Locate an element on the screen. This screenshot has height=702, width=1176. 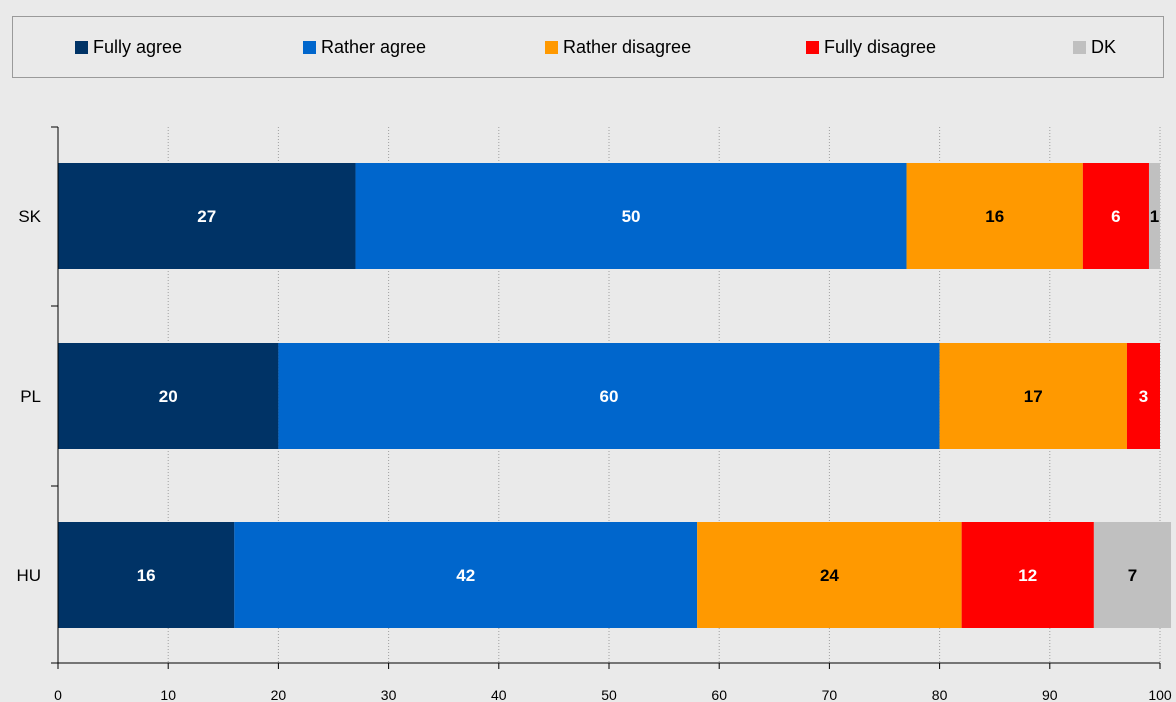
category-label: HU is located at coordinates (28, 575).